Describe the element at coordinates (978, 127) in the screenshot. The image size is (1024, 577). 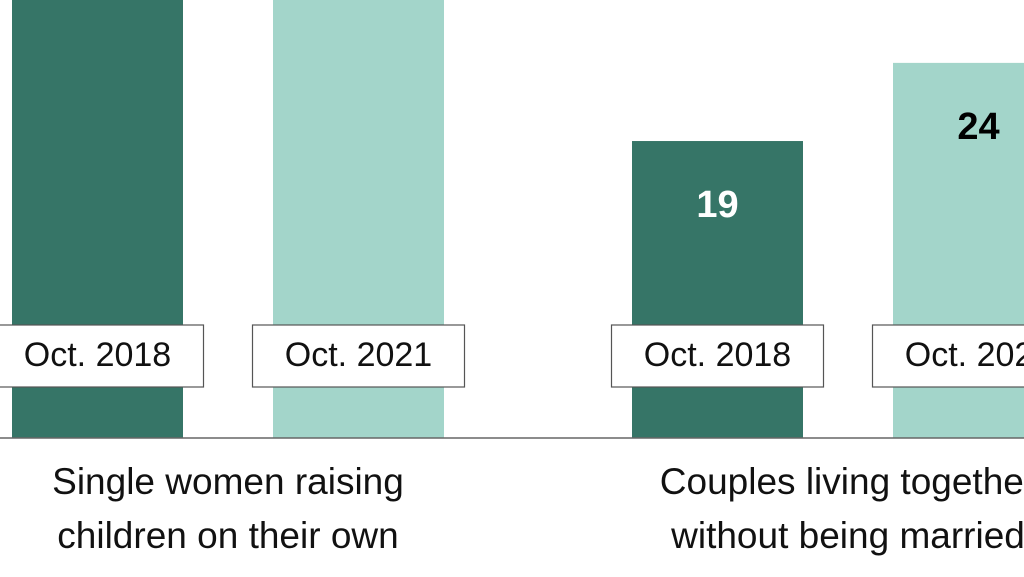
I see `value-label: 24` at that location.